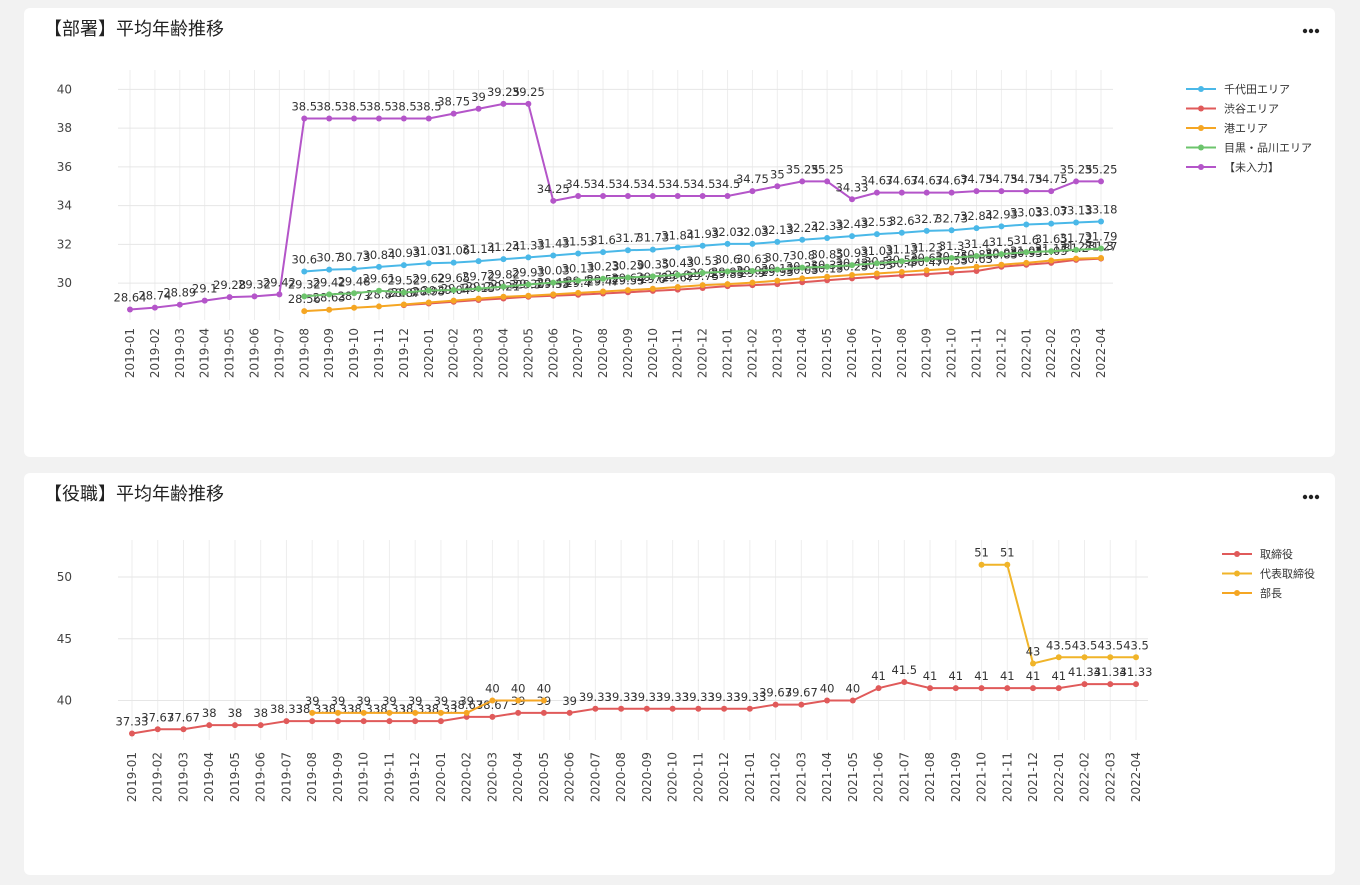 Image resolution: width=1360 pixels, height=885 pixels. What do you see at coordinates (364, 777) in the screenshot?
I see `x-tick-label: 2019-10` at bounding box center [364, 777].